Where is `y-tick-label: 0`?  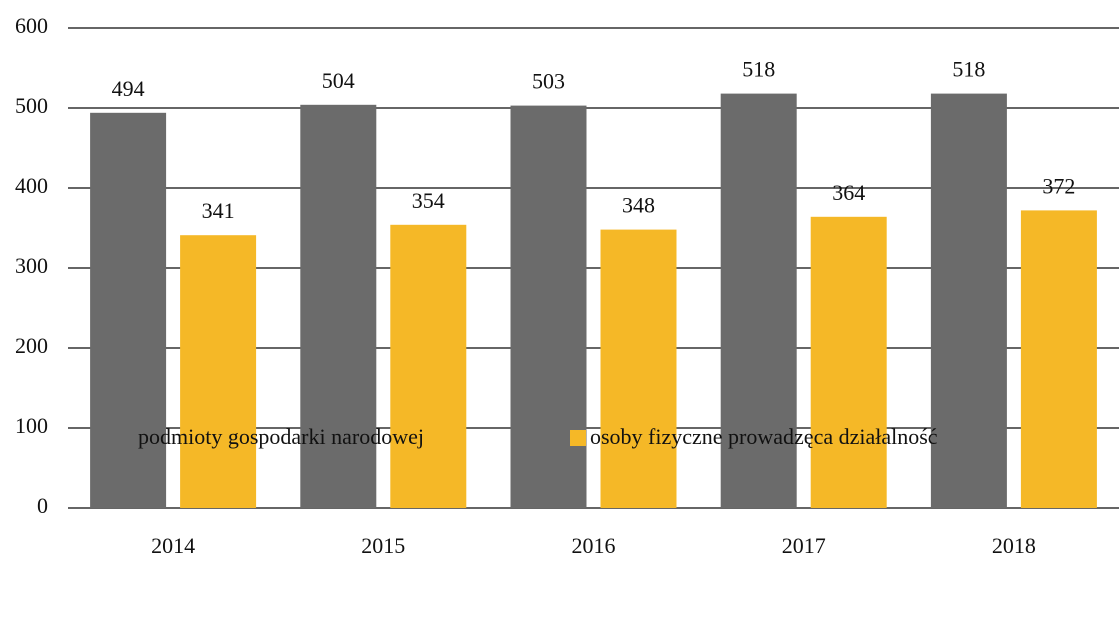 y-tick-label: 0 is located at coordinates (42, 505).